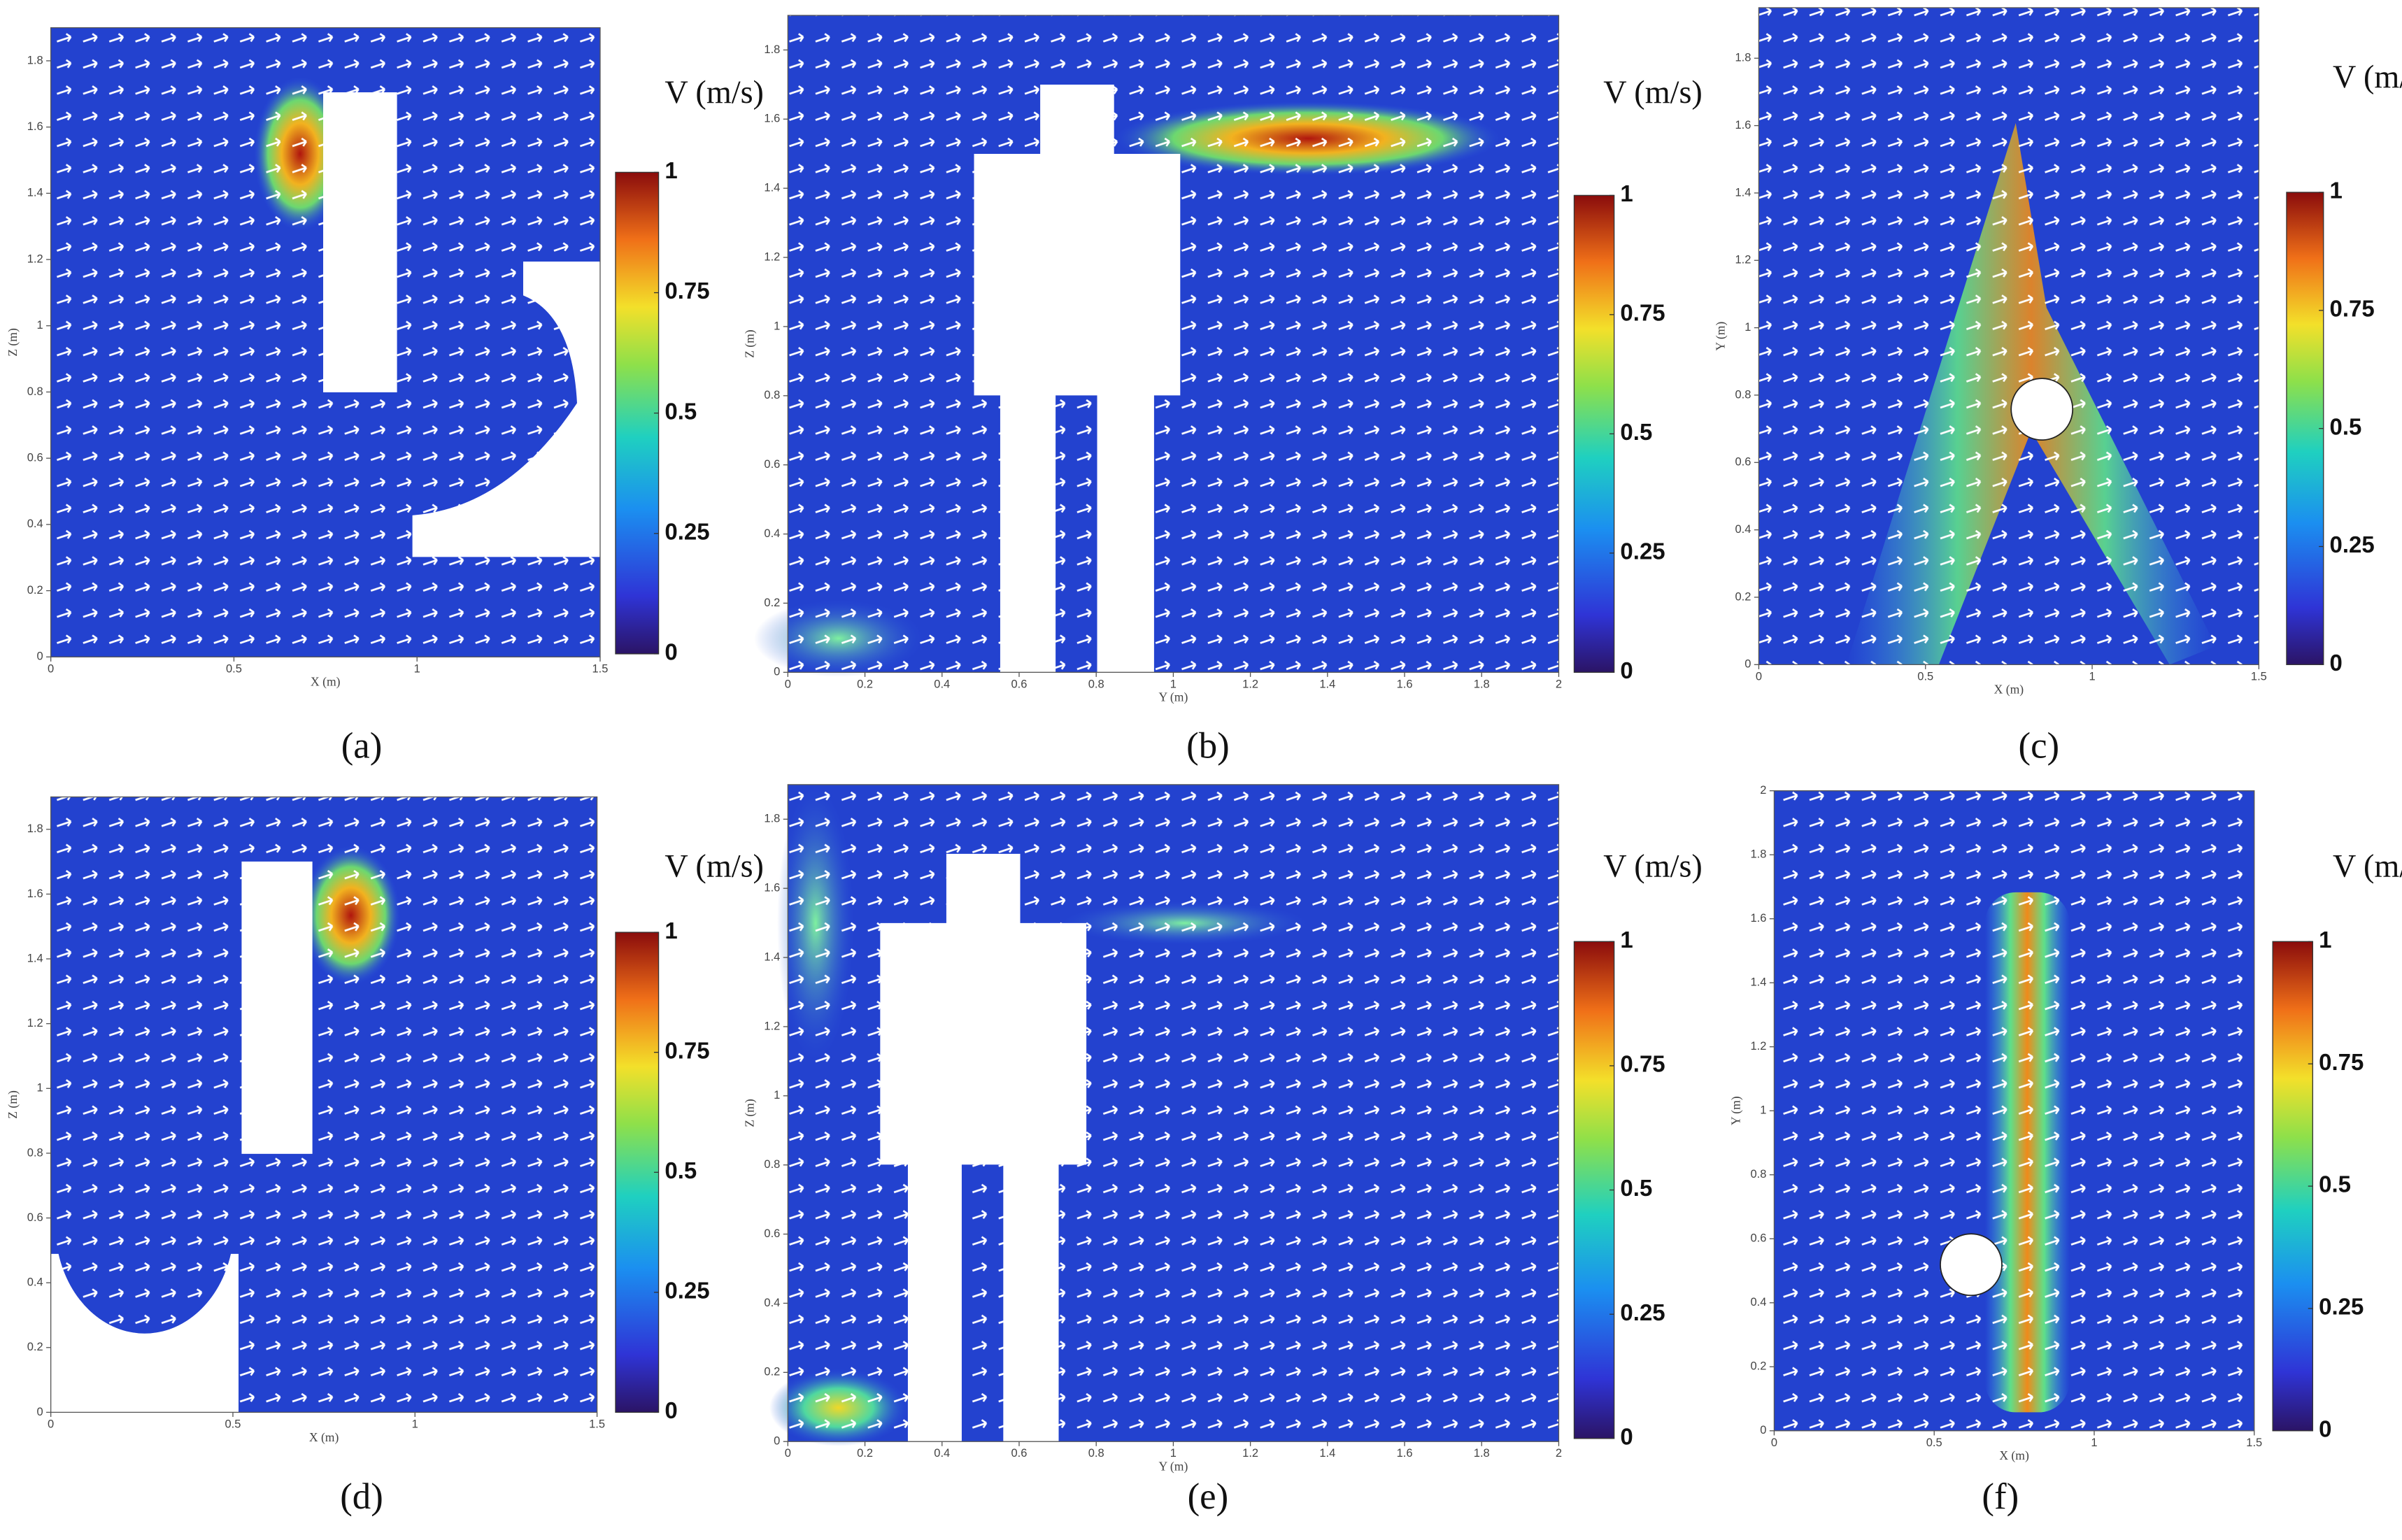 The height and width of the screenshot is (1540, 2402). I want to click on panel-label: (d), so click(361, 1497).